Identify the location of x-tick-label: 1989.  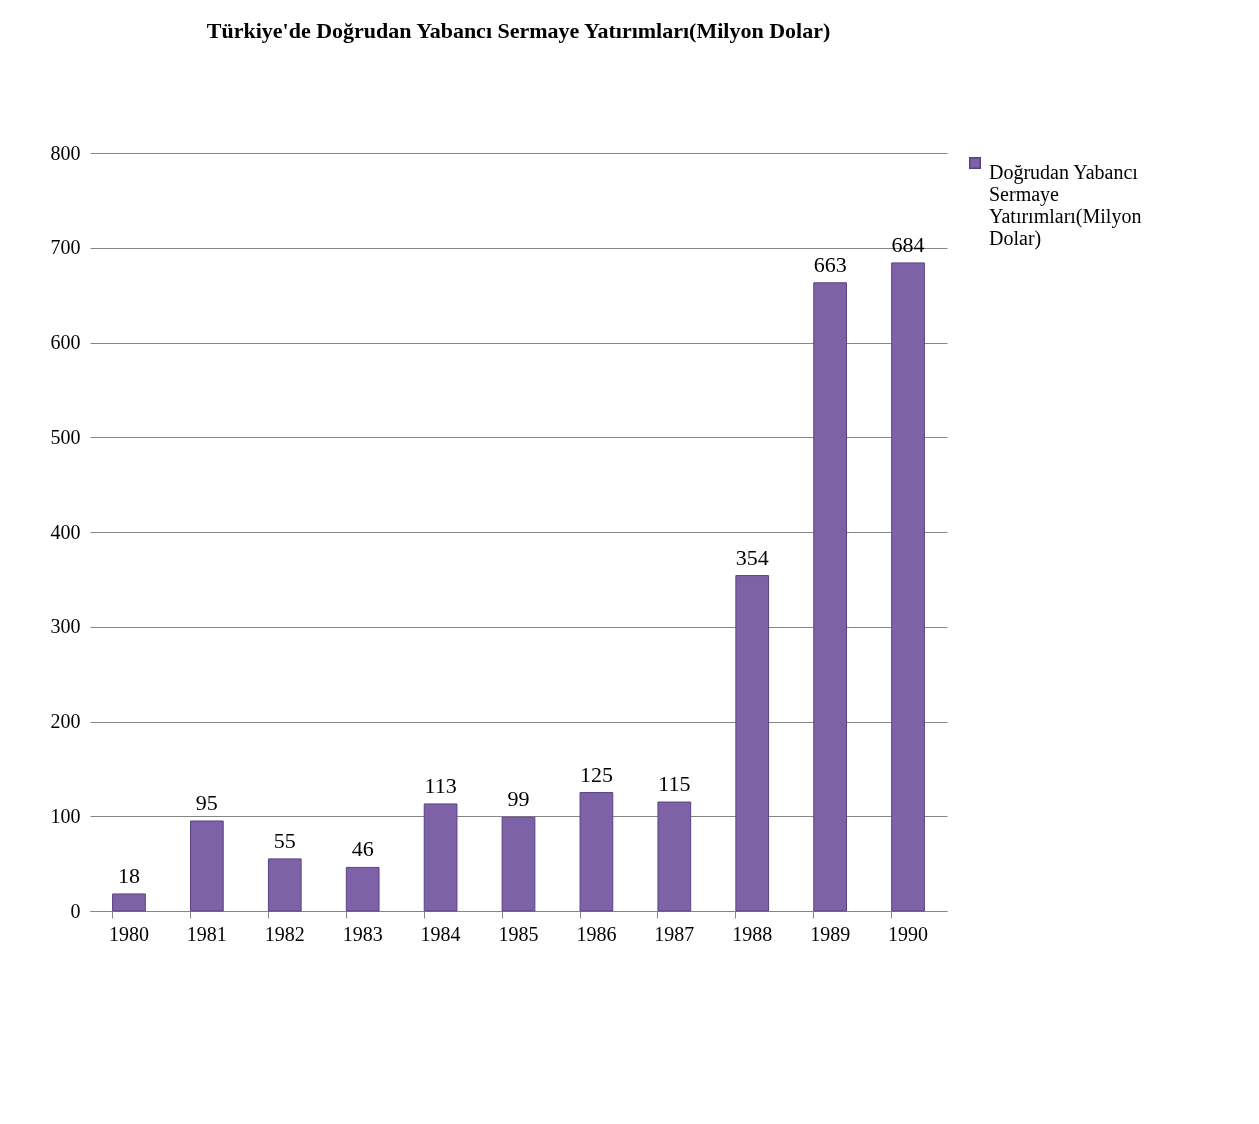
(830, 933).